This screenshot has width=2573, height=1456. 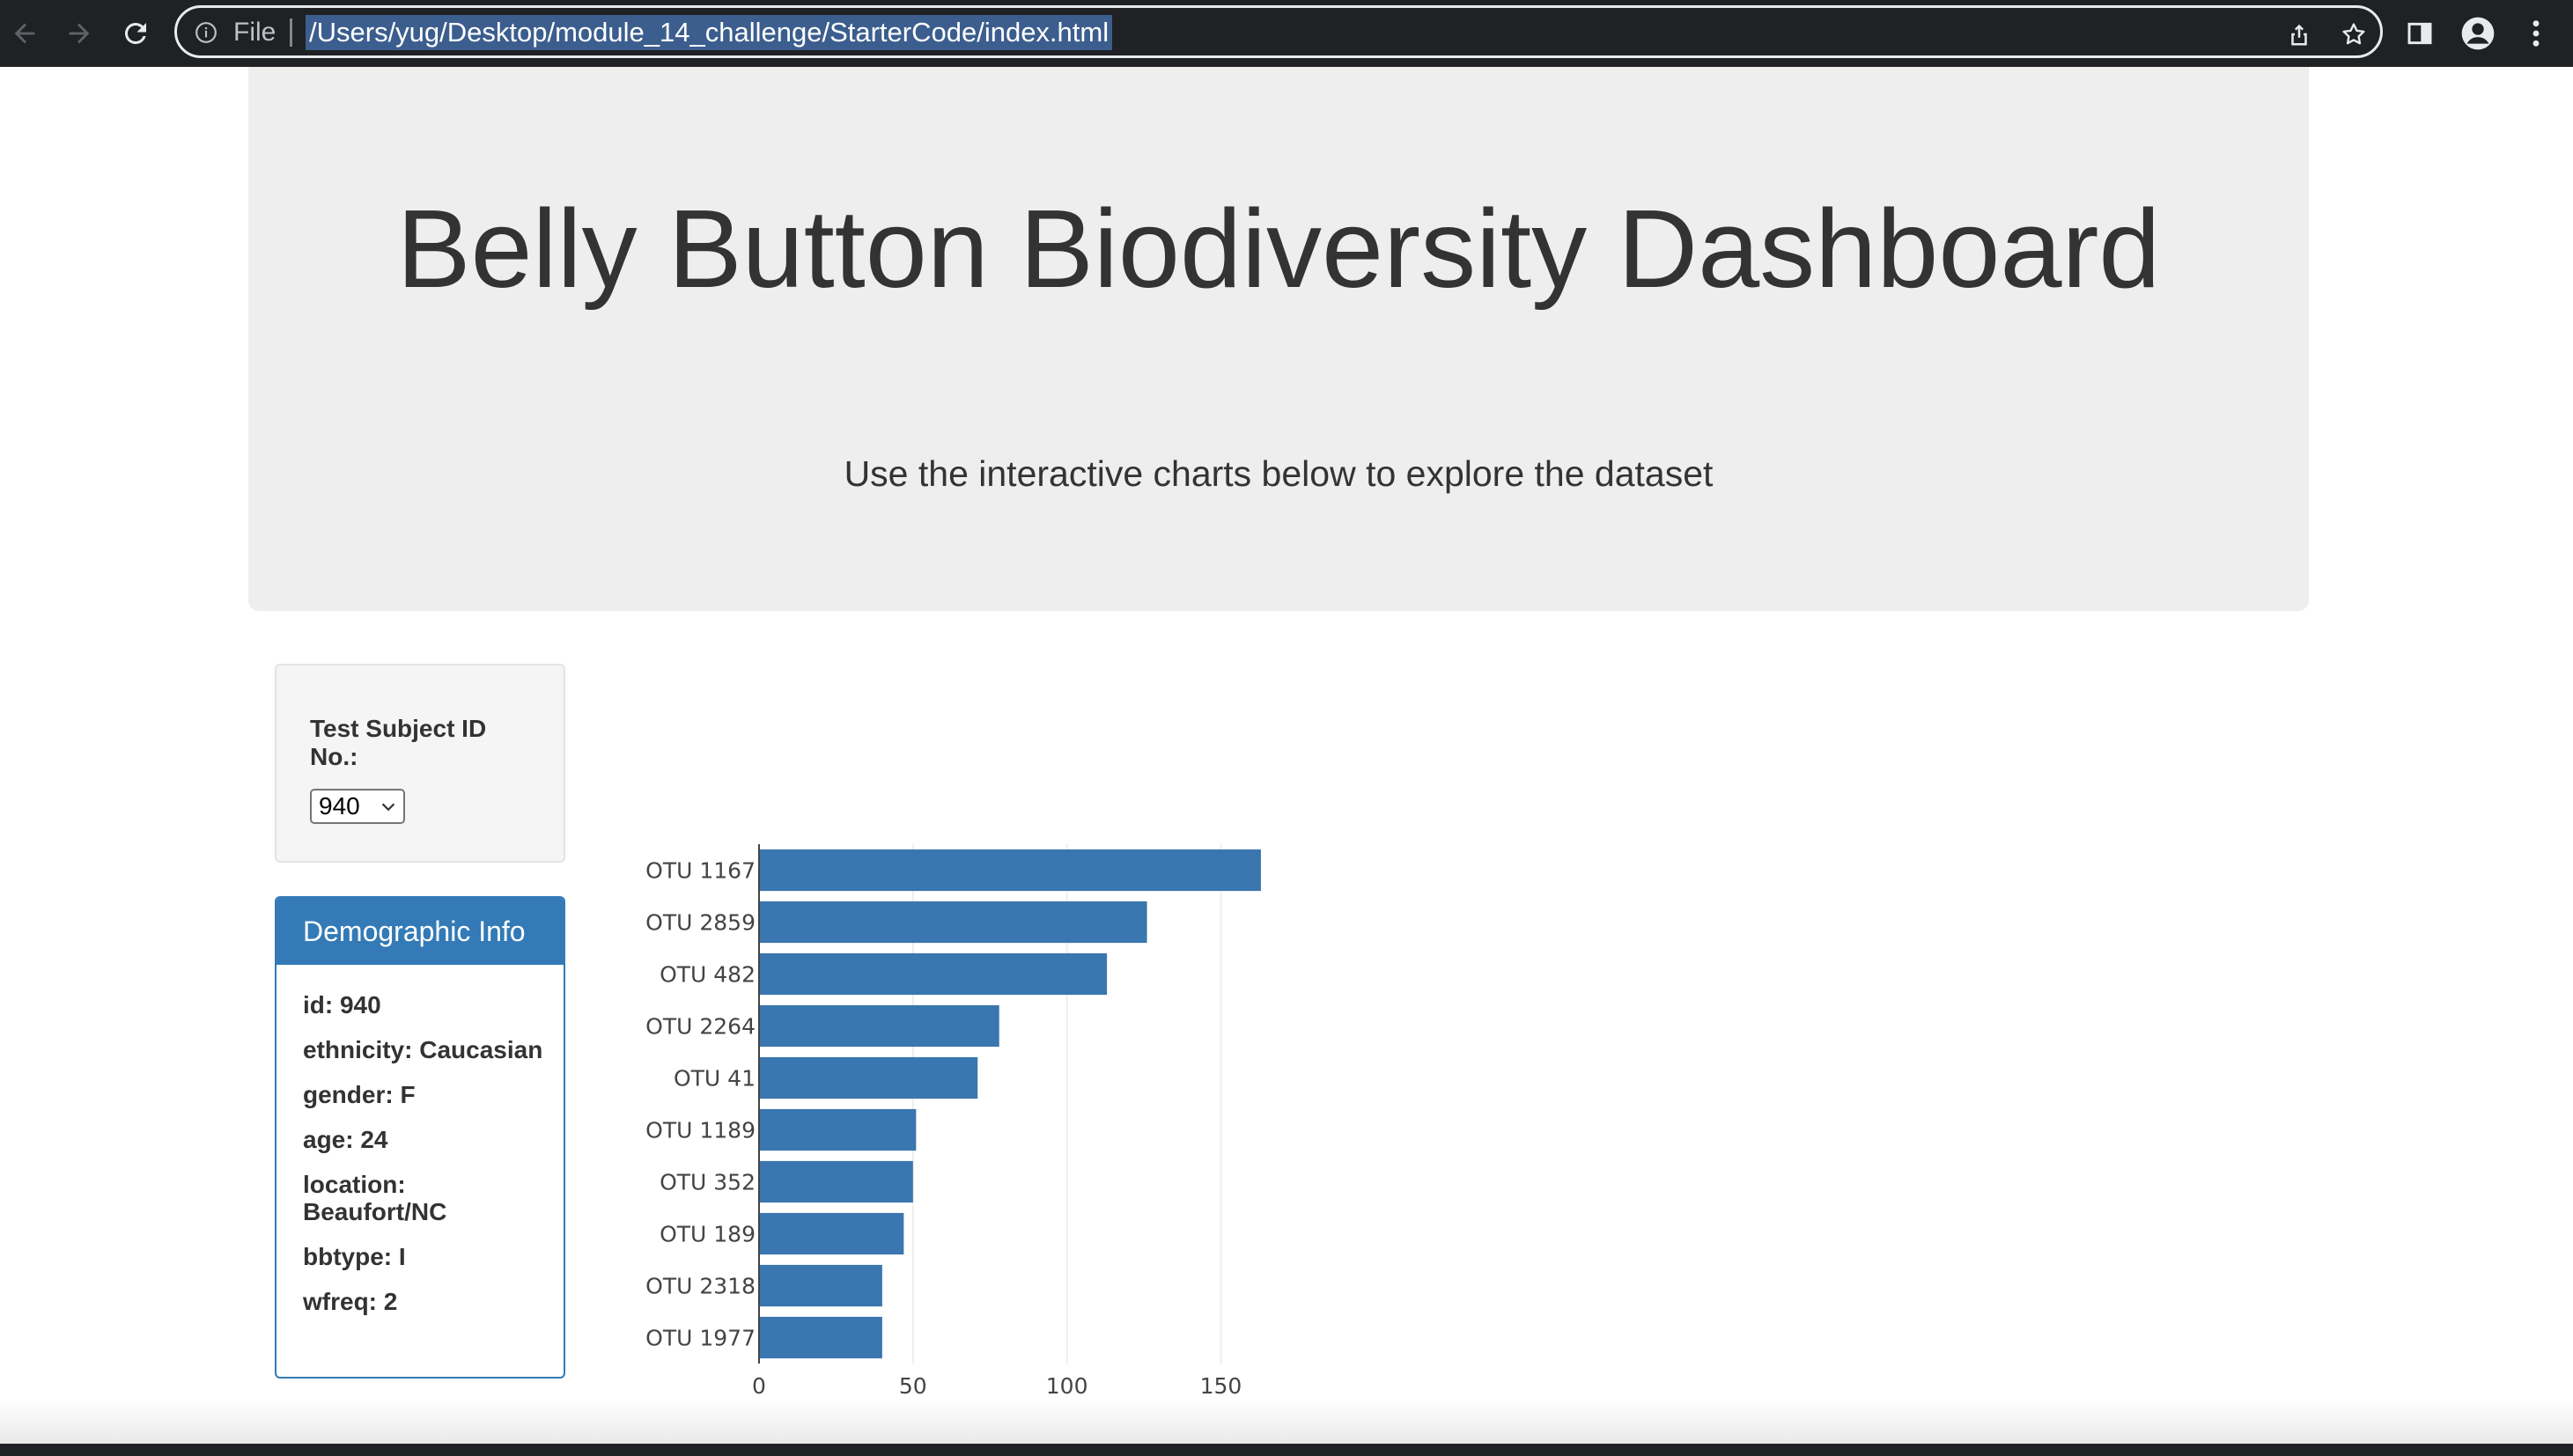 I want to click on y-tick-label: OTU 482, so click(x=708, y=975).